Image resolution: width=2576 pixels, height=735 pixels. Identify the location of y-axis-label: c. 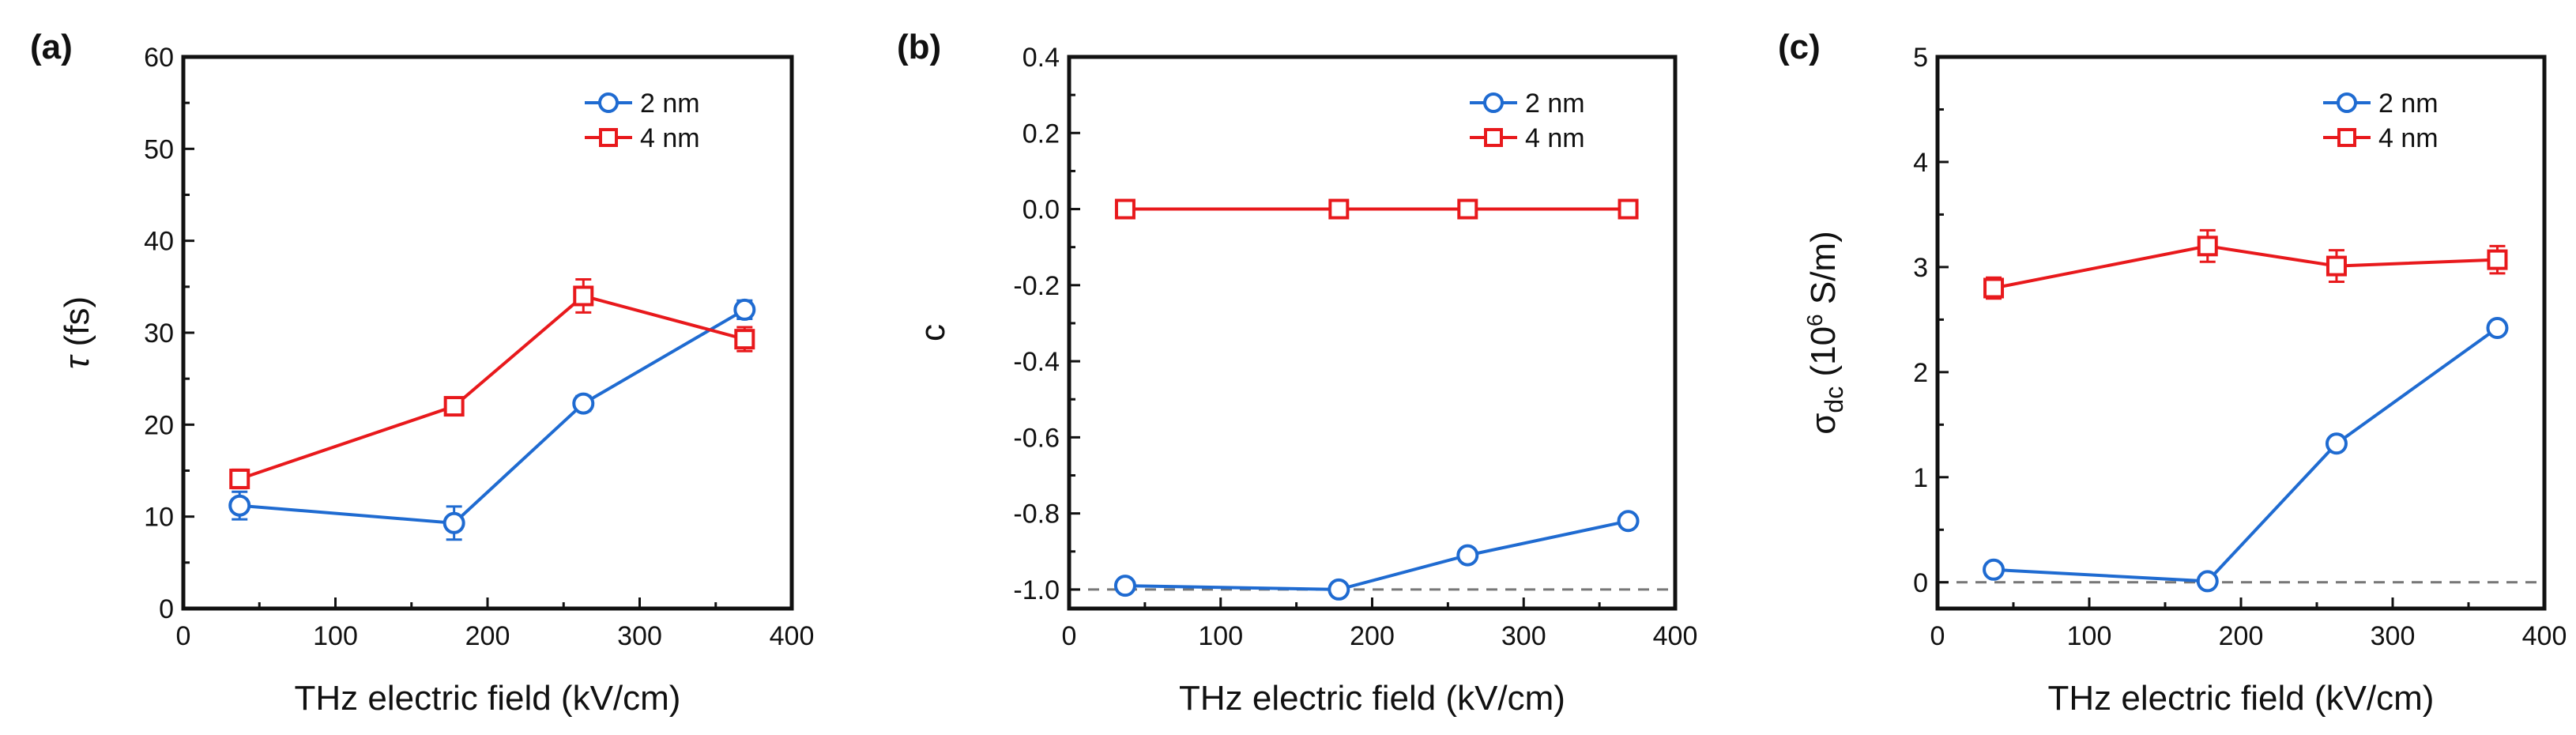
(932, 332).